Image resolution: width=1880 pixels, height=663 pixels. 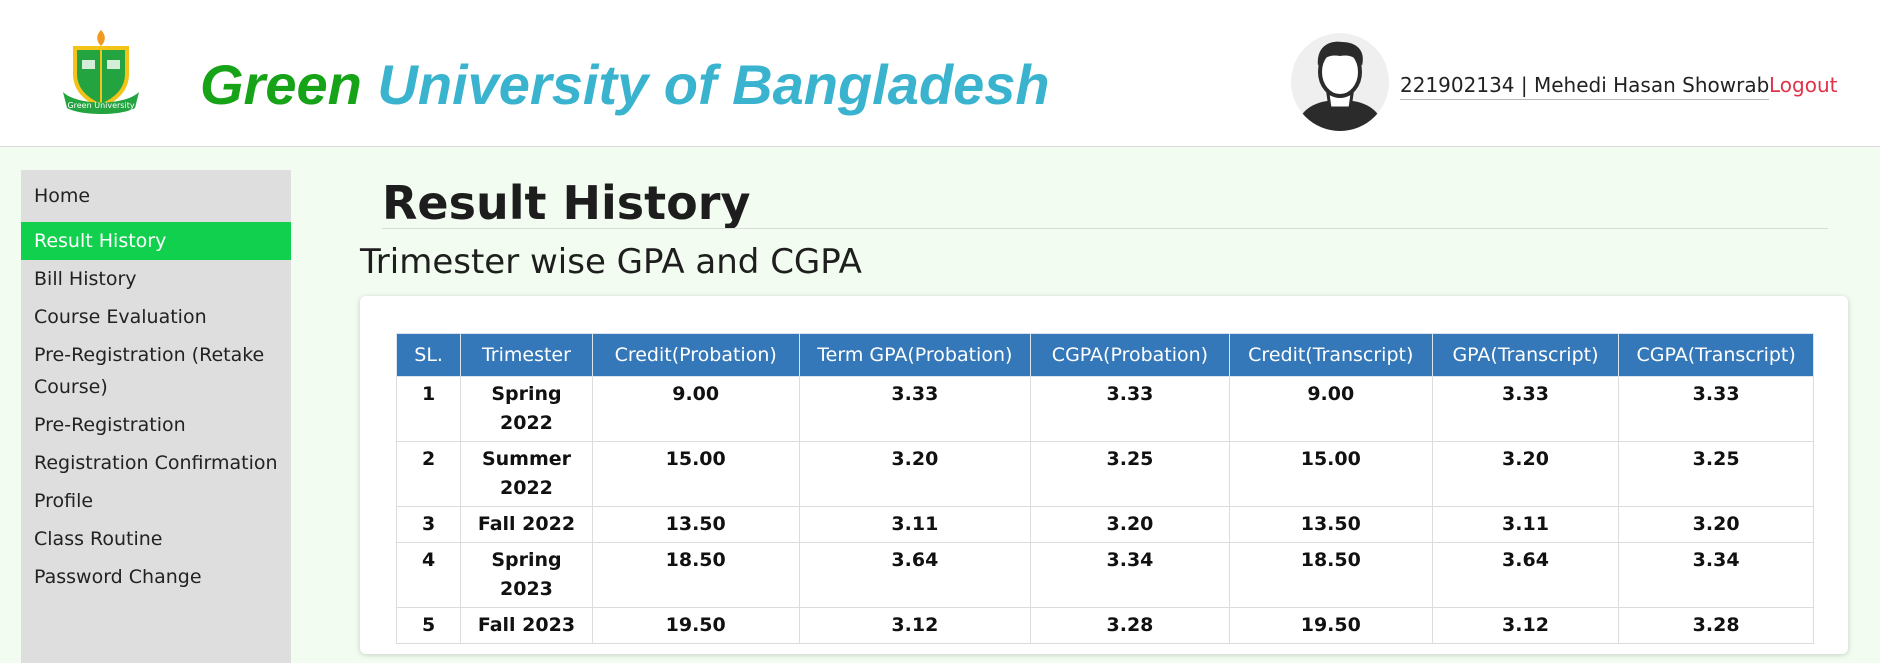 I want to click on sidebar-item-result-history: Result History, so click(x=156, y=241).